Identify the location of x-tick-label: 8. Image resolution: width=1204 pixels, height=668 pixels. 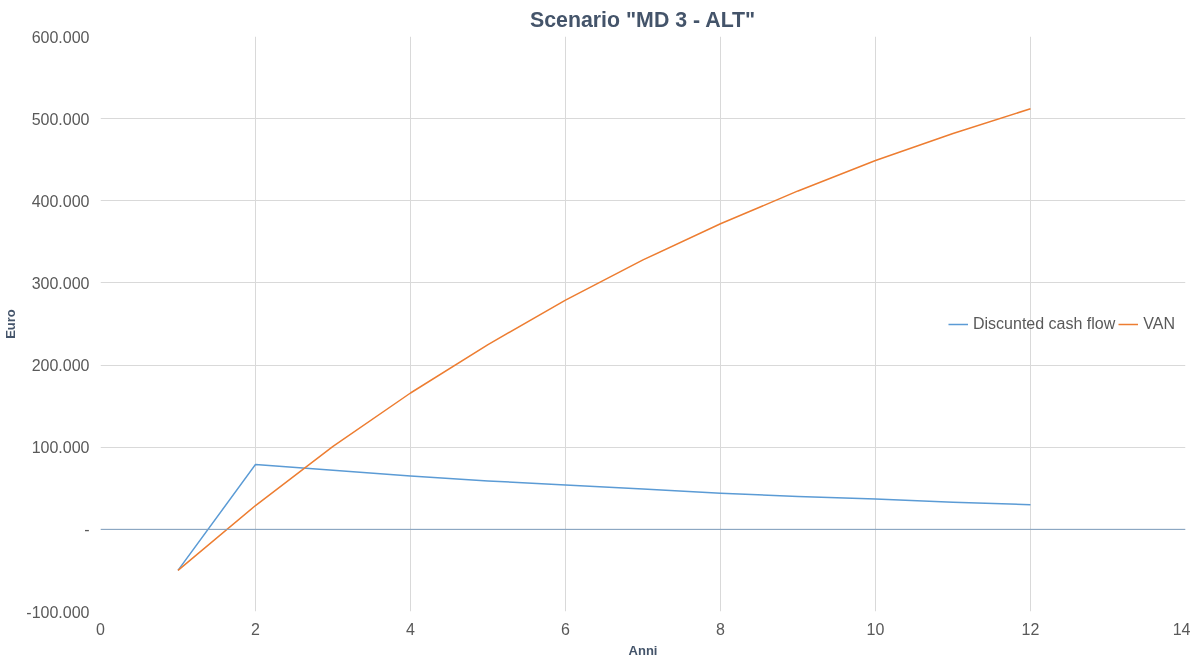
(721, 629).